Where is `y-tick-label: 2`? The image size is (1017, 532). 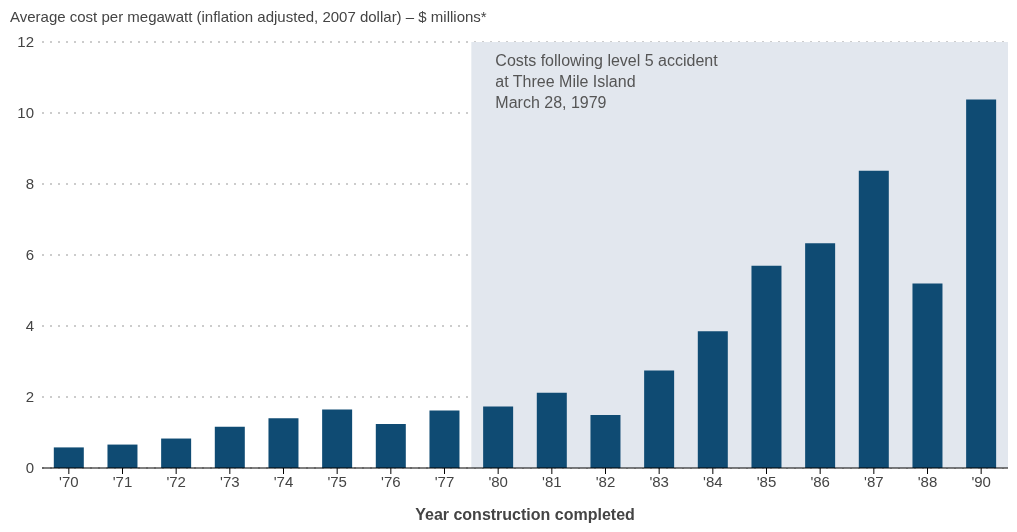
y-tick-label: 2 is located at coordinates (29, 397).